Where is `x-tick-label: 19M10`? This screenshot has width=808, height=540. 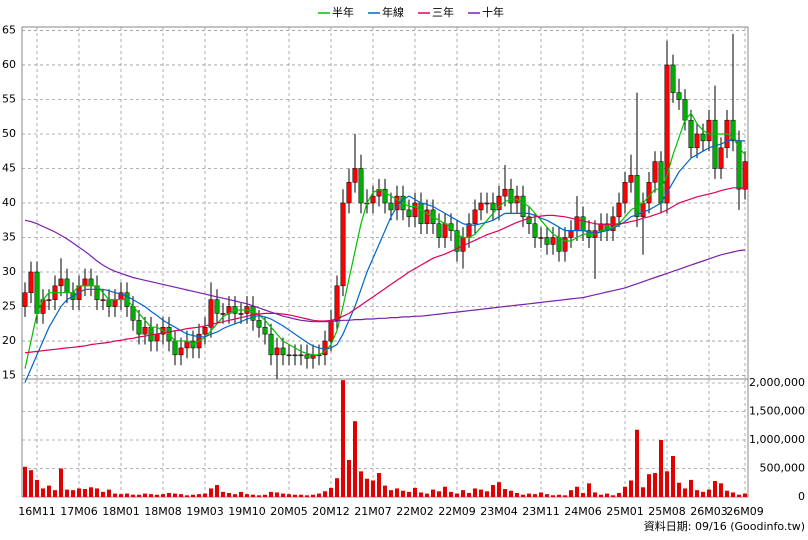 x-tick-label: 19M10 is located at coordinates (247, 511).